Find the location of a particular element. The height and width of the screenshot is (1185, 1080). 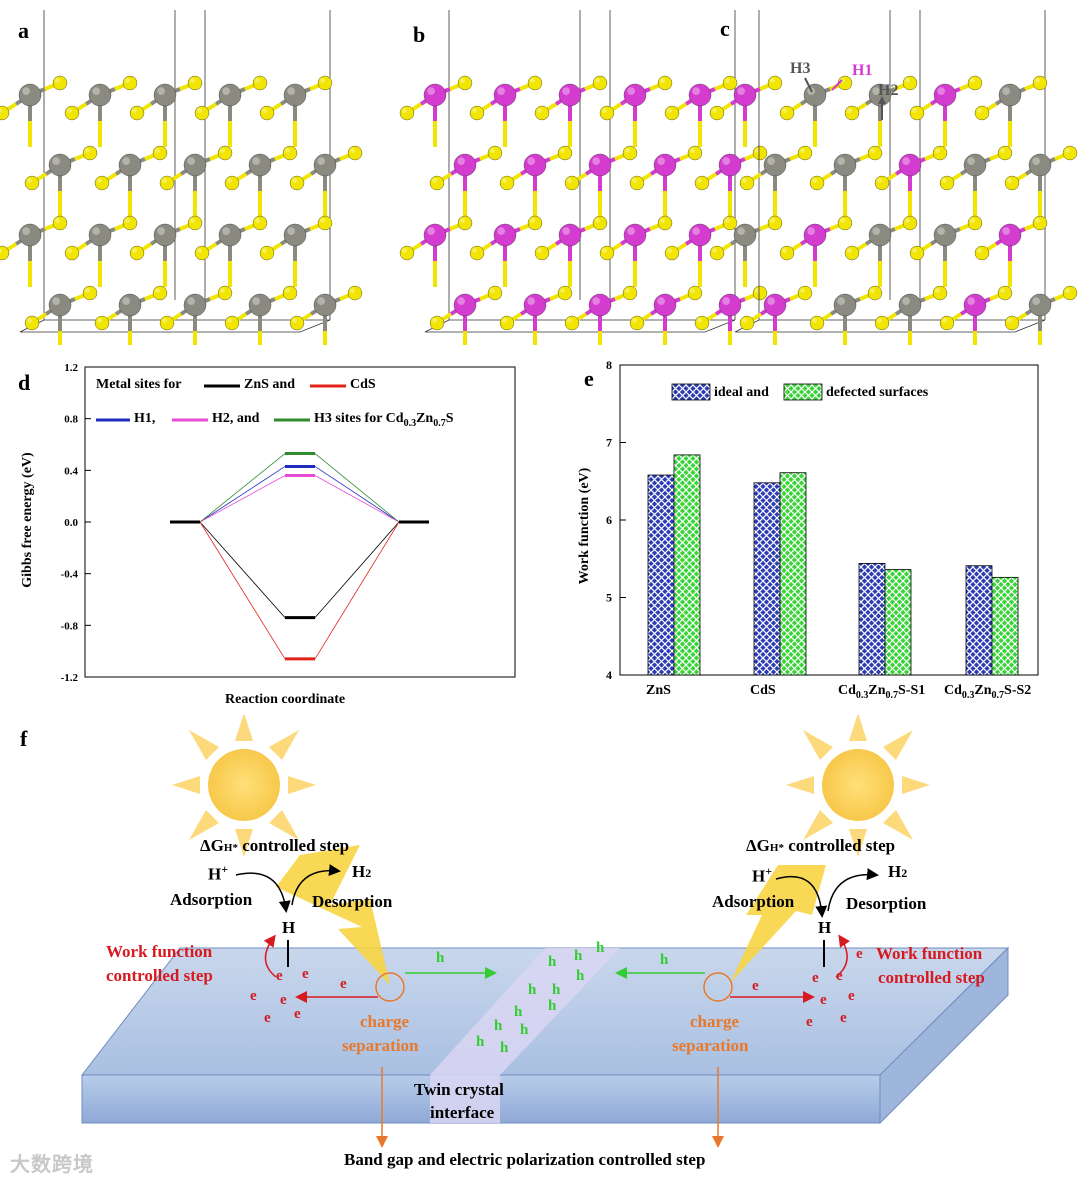

bar-defected is located at coordinates (687, 565).